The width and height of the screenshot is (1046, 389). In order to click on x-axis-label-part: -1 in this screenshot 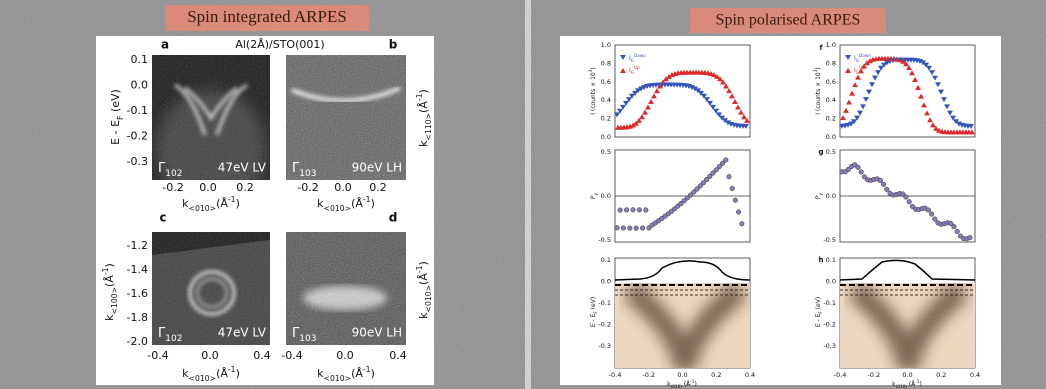, I will do `click(917, 381)`.